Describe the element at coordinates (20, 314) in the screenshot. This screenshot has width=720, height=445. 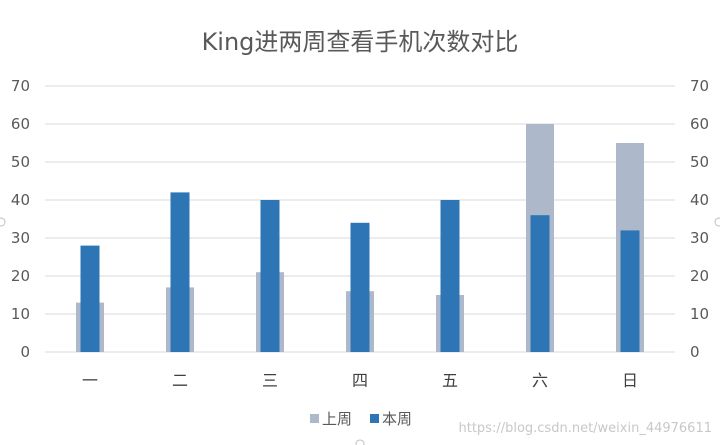
I see `y-tick-label-left-1: 10` at that location.